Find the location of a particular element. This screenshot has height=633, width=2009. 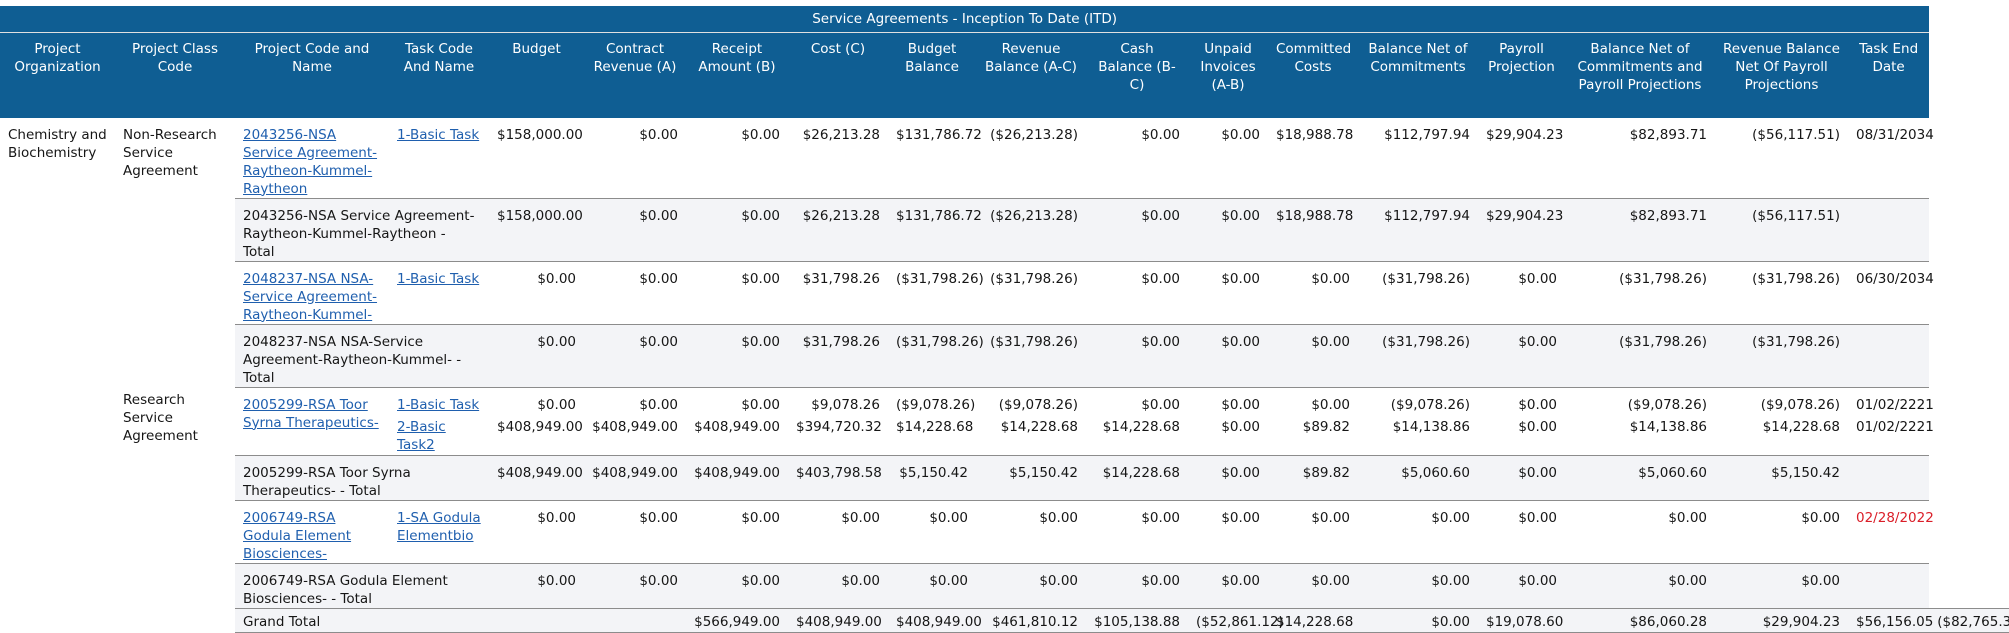

column-header: Budget is located at coordinates (536, 75).